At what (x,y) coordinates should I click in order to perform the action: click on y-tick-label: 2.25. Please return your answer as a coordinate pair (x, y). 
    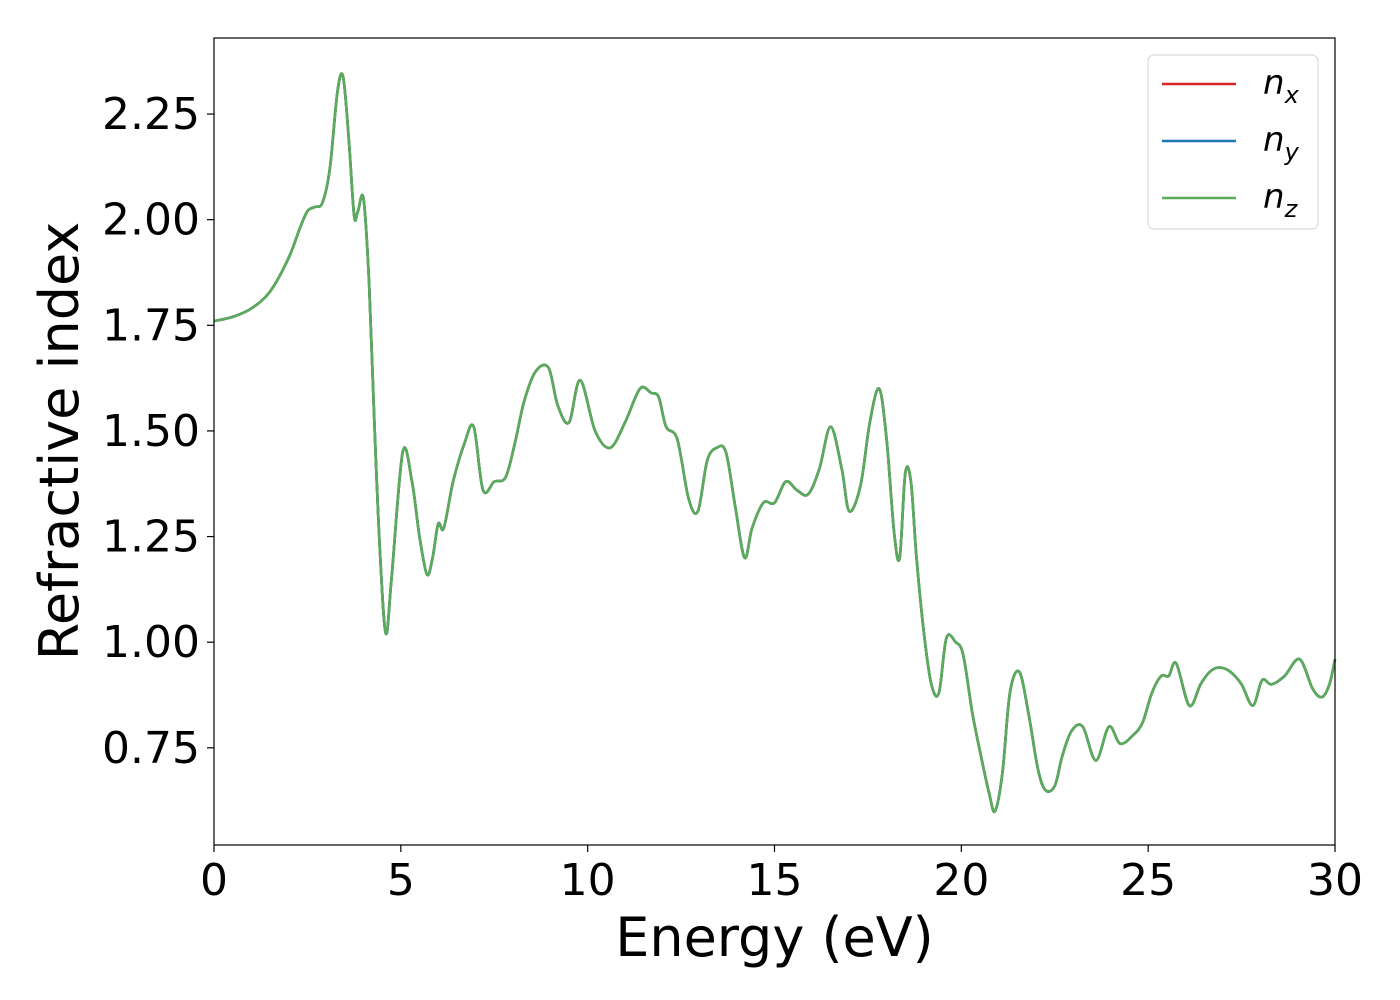
    Looking at the image, I should click on (151, 114).